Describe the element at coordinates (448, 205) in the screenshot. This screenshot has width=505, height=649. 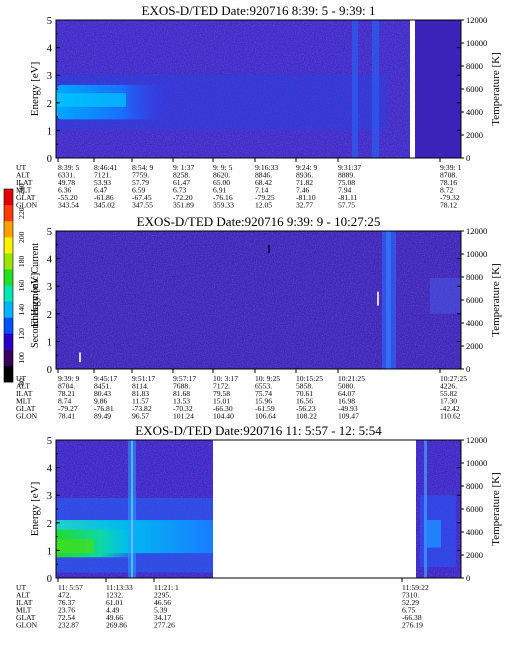
I see `ephemeris-cell: 78.12` at that location.